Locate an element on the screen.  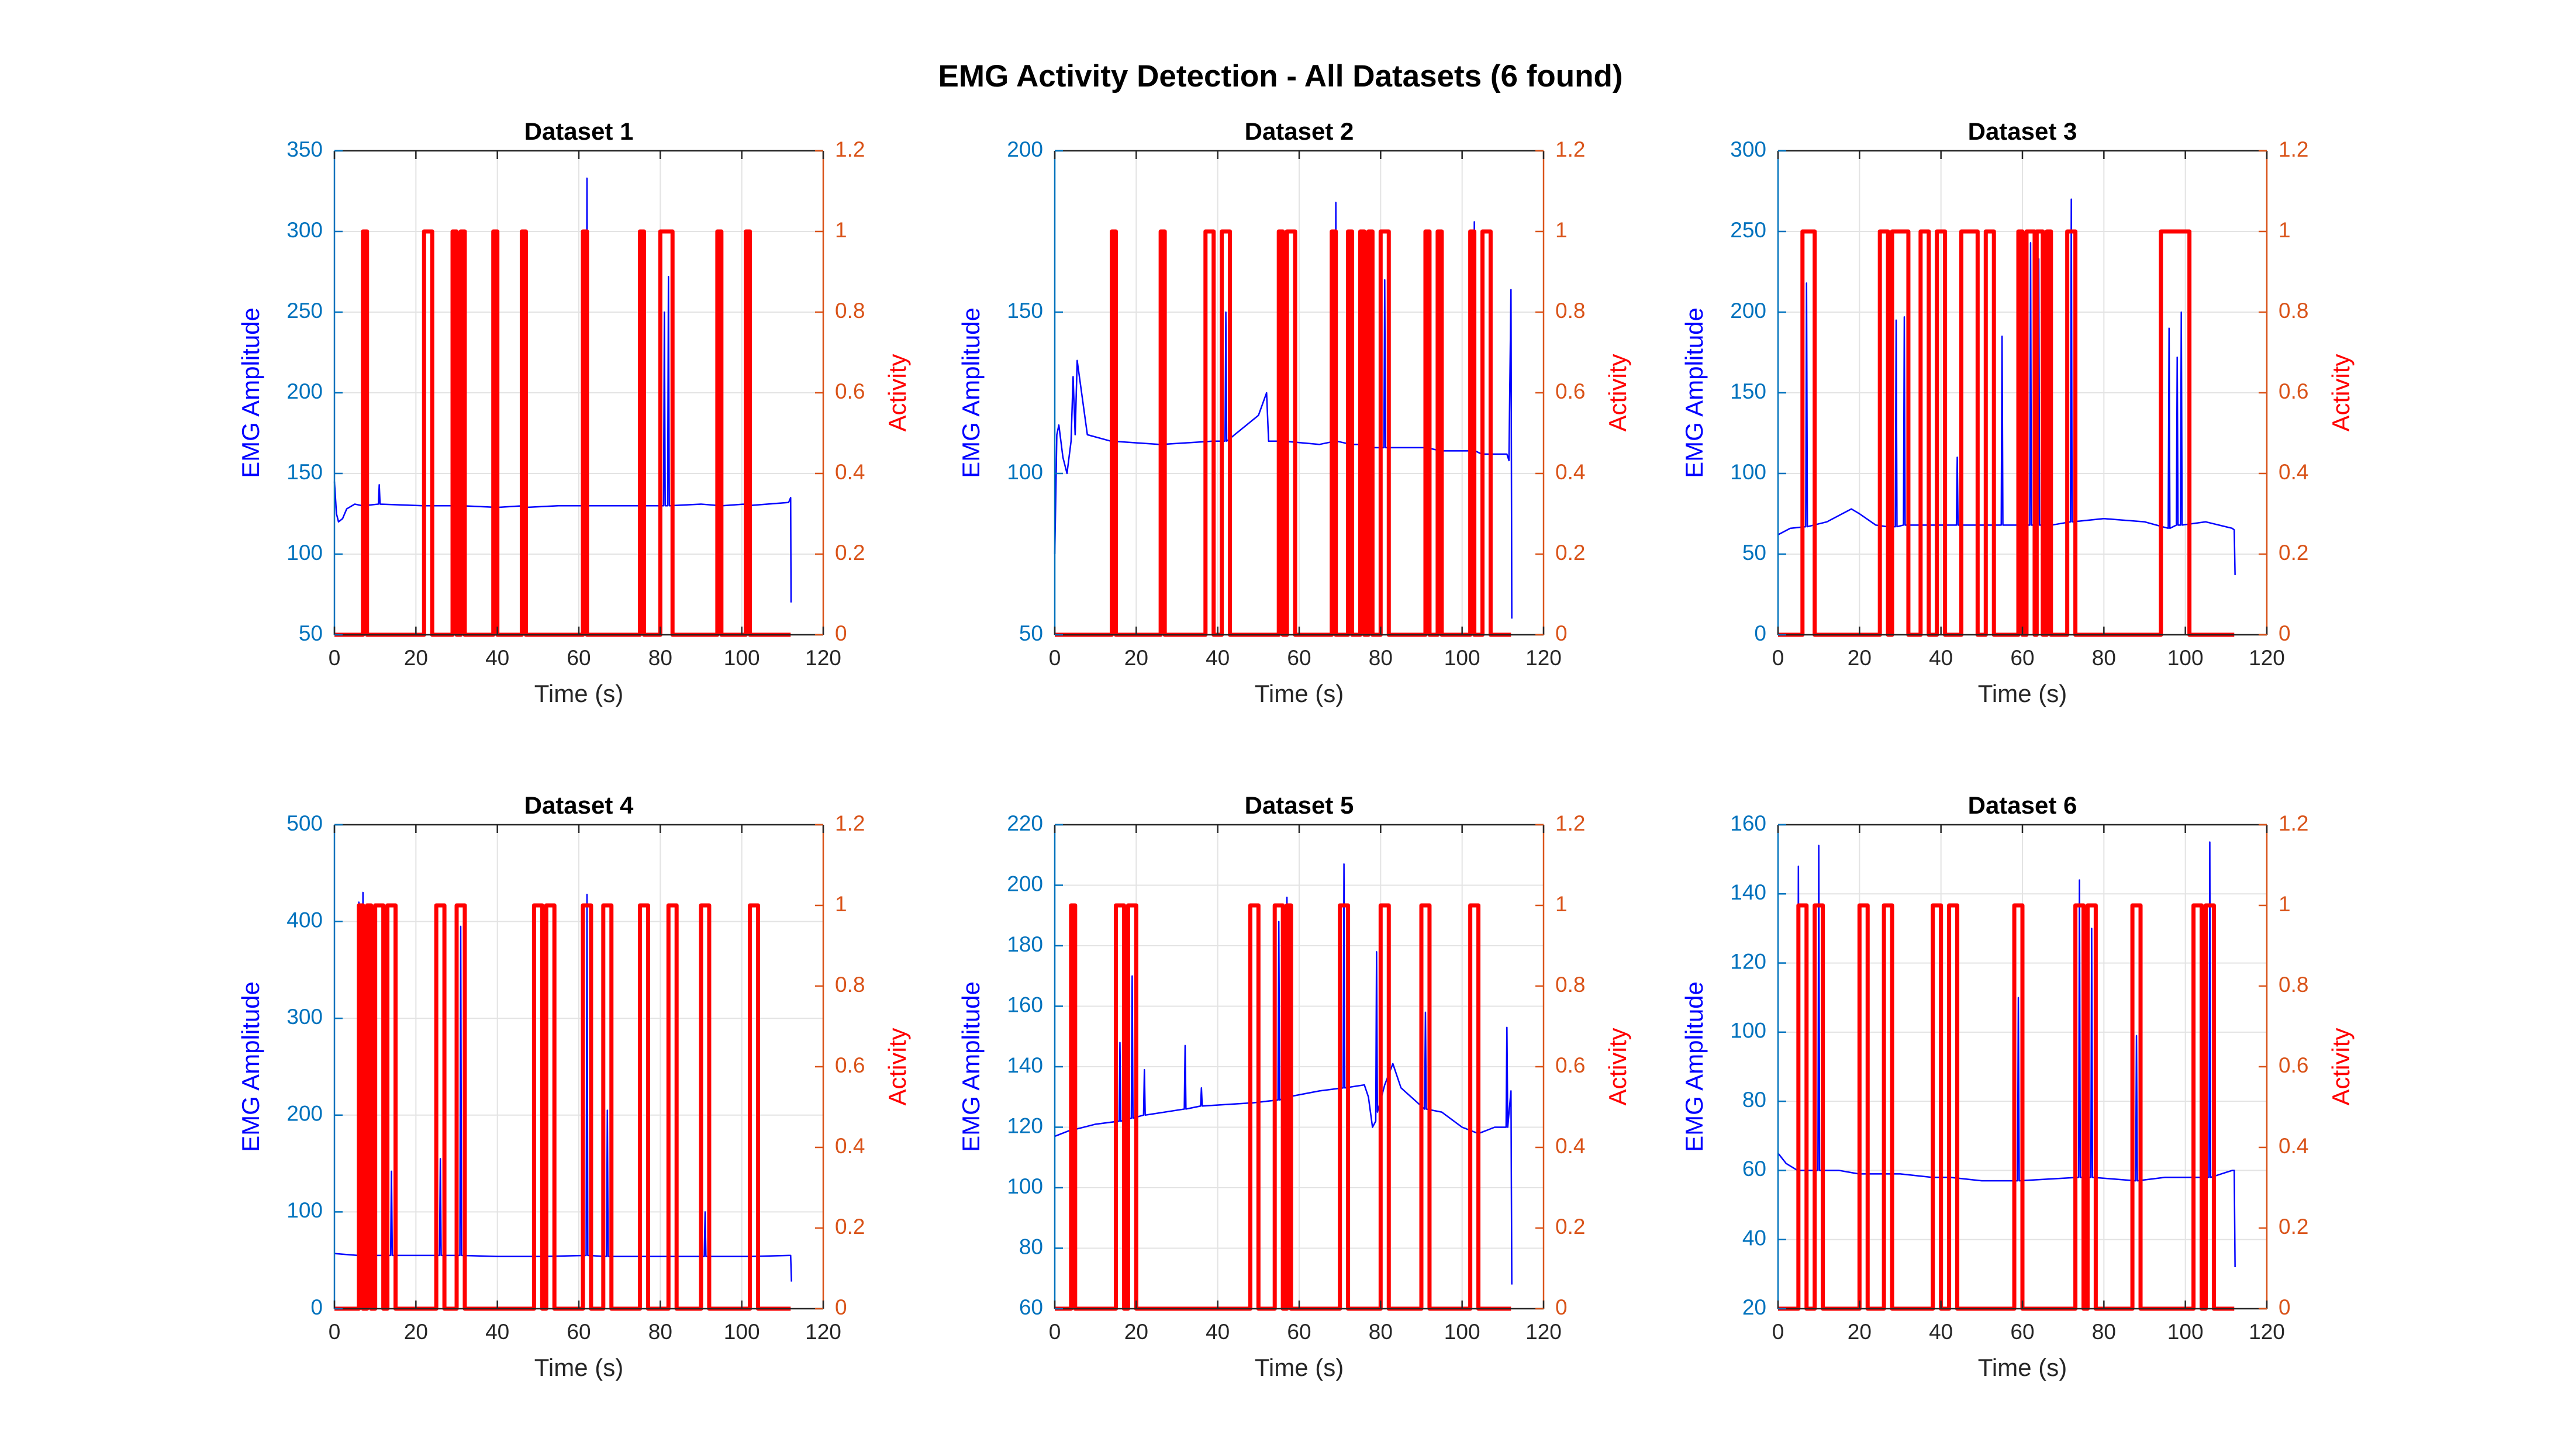
y-tick-label: 140 is located at coordinates (1025, 1065).